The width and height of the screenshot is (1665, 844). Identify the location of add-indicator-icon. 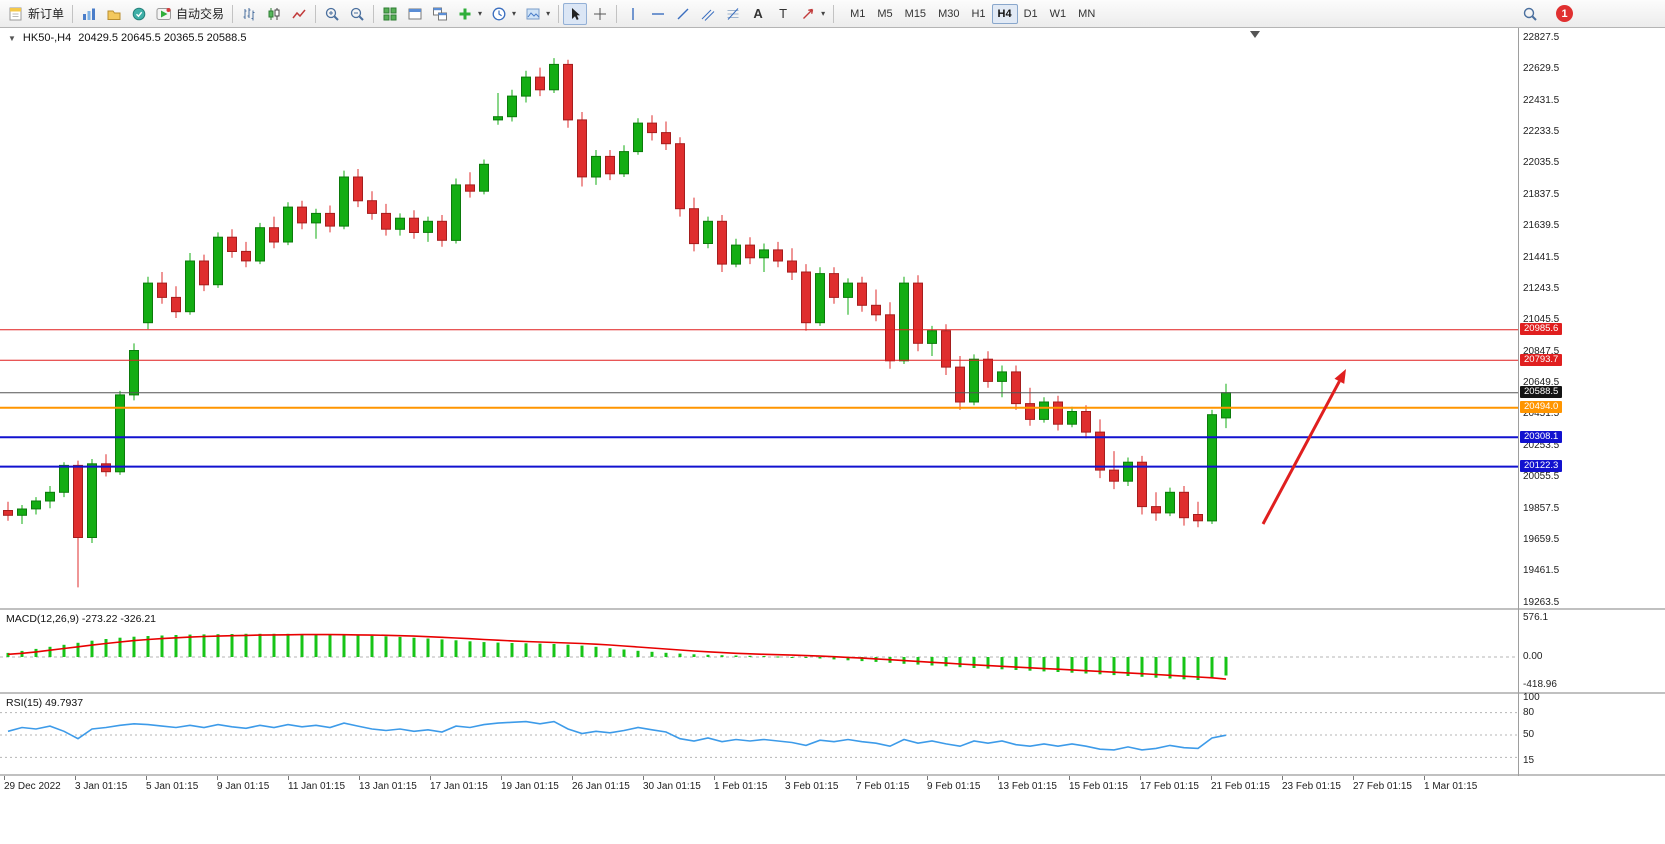
(465, 13).